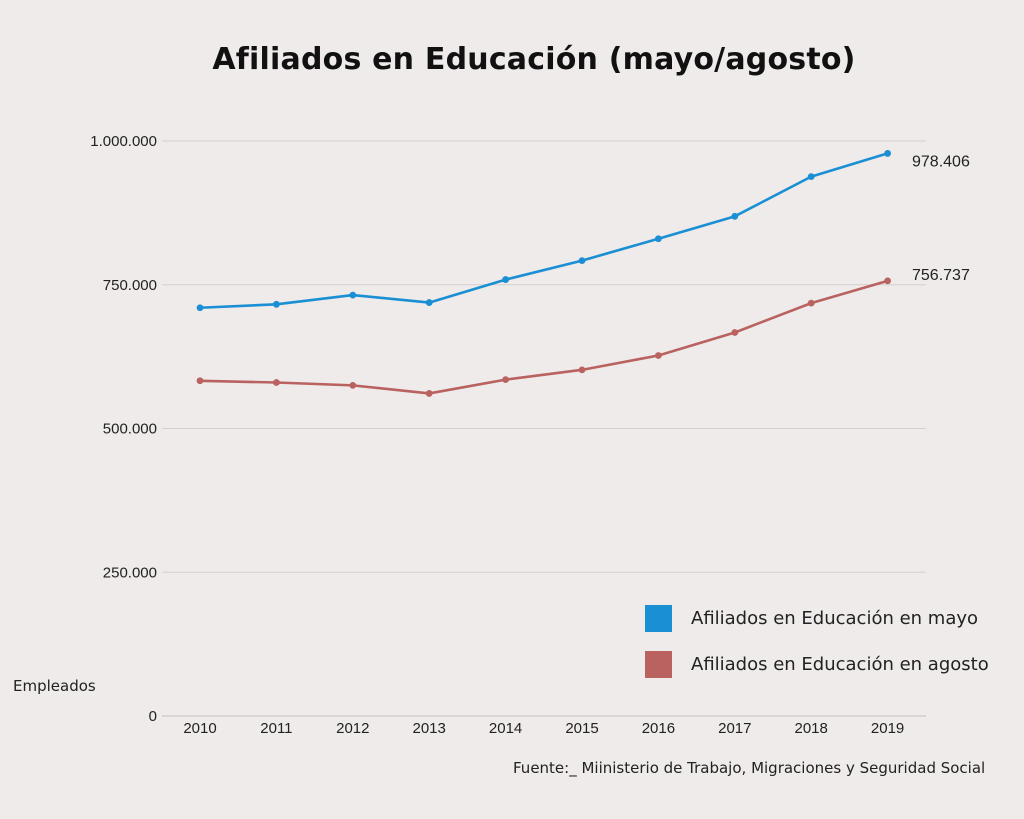 The width and height of the screenshot is (1024, 819). Describe the element at coordinates (887, 728) in the screenshot. I see `x-tick-label: 2019` at that location.